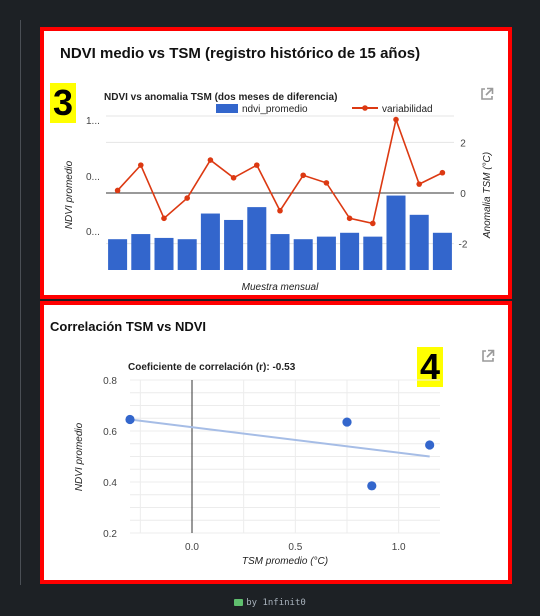 This screenshot has width=540, height=616. Describe the element at coordinates (128, 326) in the screenshot. I see `panel-title: Correlación TSM vs NDVI` at that location.